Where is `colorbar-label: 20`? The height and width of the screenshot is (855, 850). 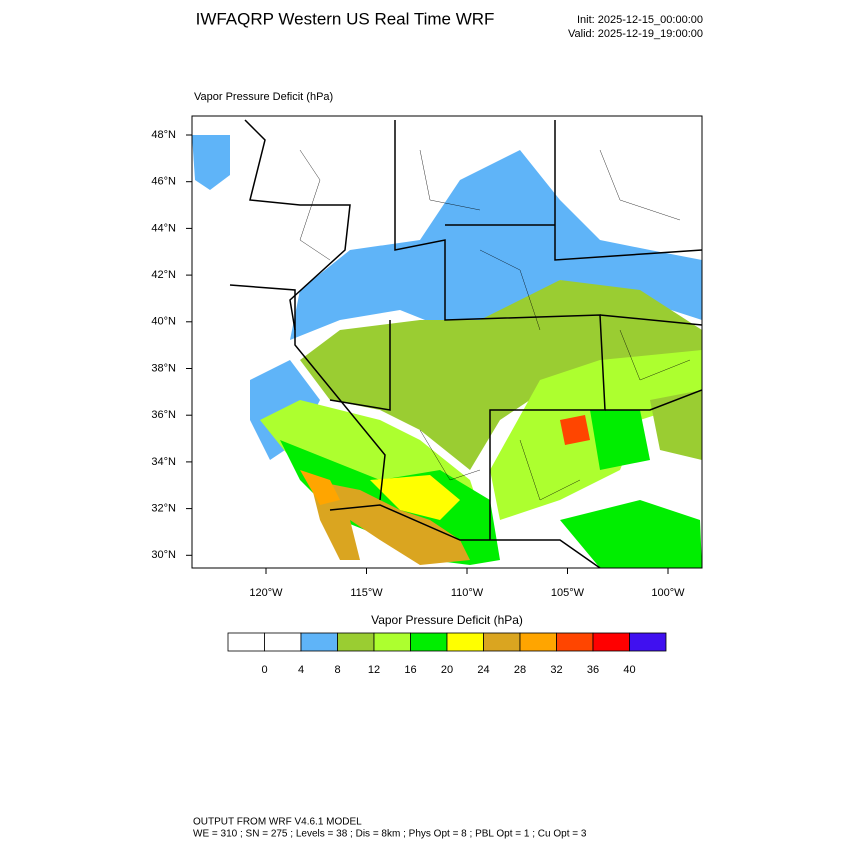 colorbar-label: 20 is located at coordinates (447, 670).